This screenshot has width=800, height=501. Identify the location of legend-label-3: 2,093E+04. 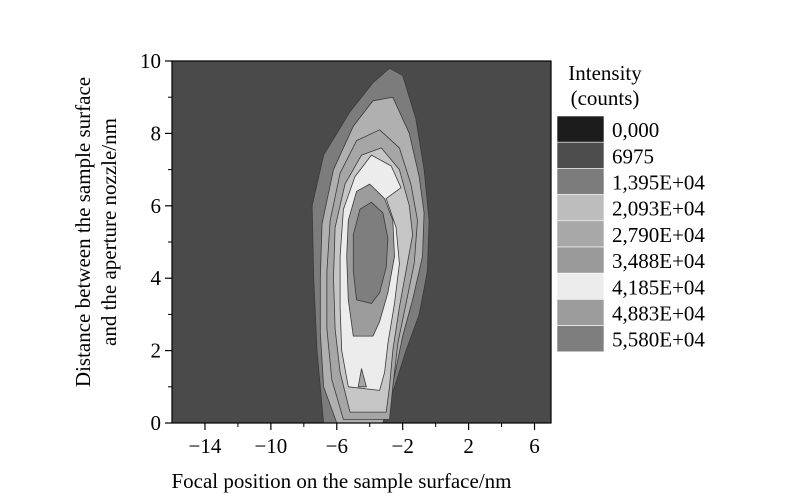
(658, 209).